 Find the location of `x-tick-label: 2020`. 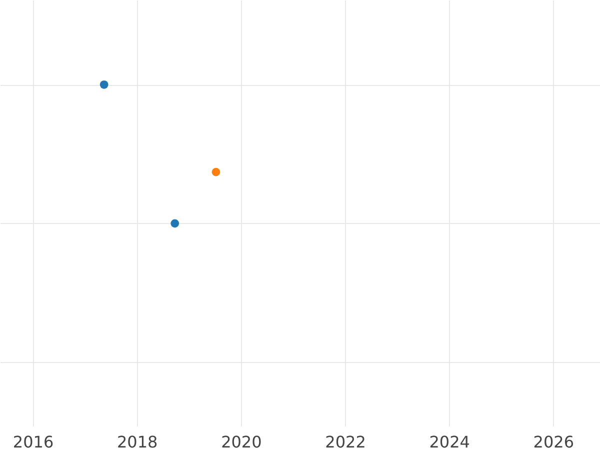

x-tick-label: 2020 is located at coordinates (241, 441).